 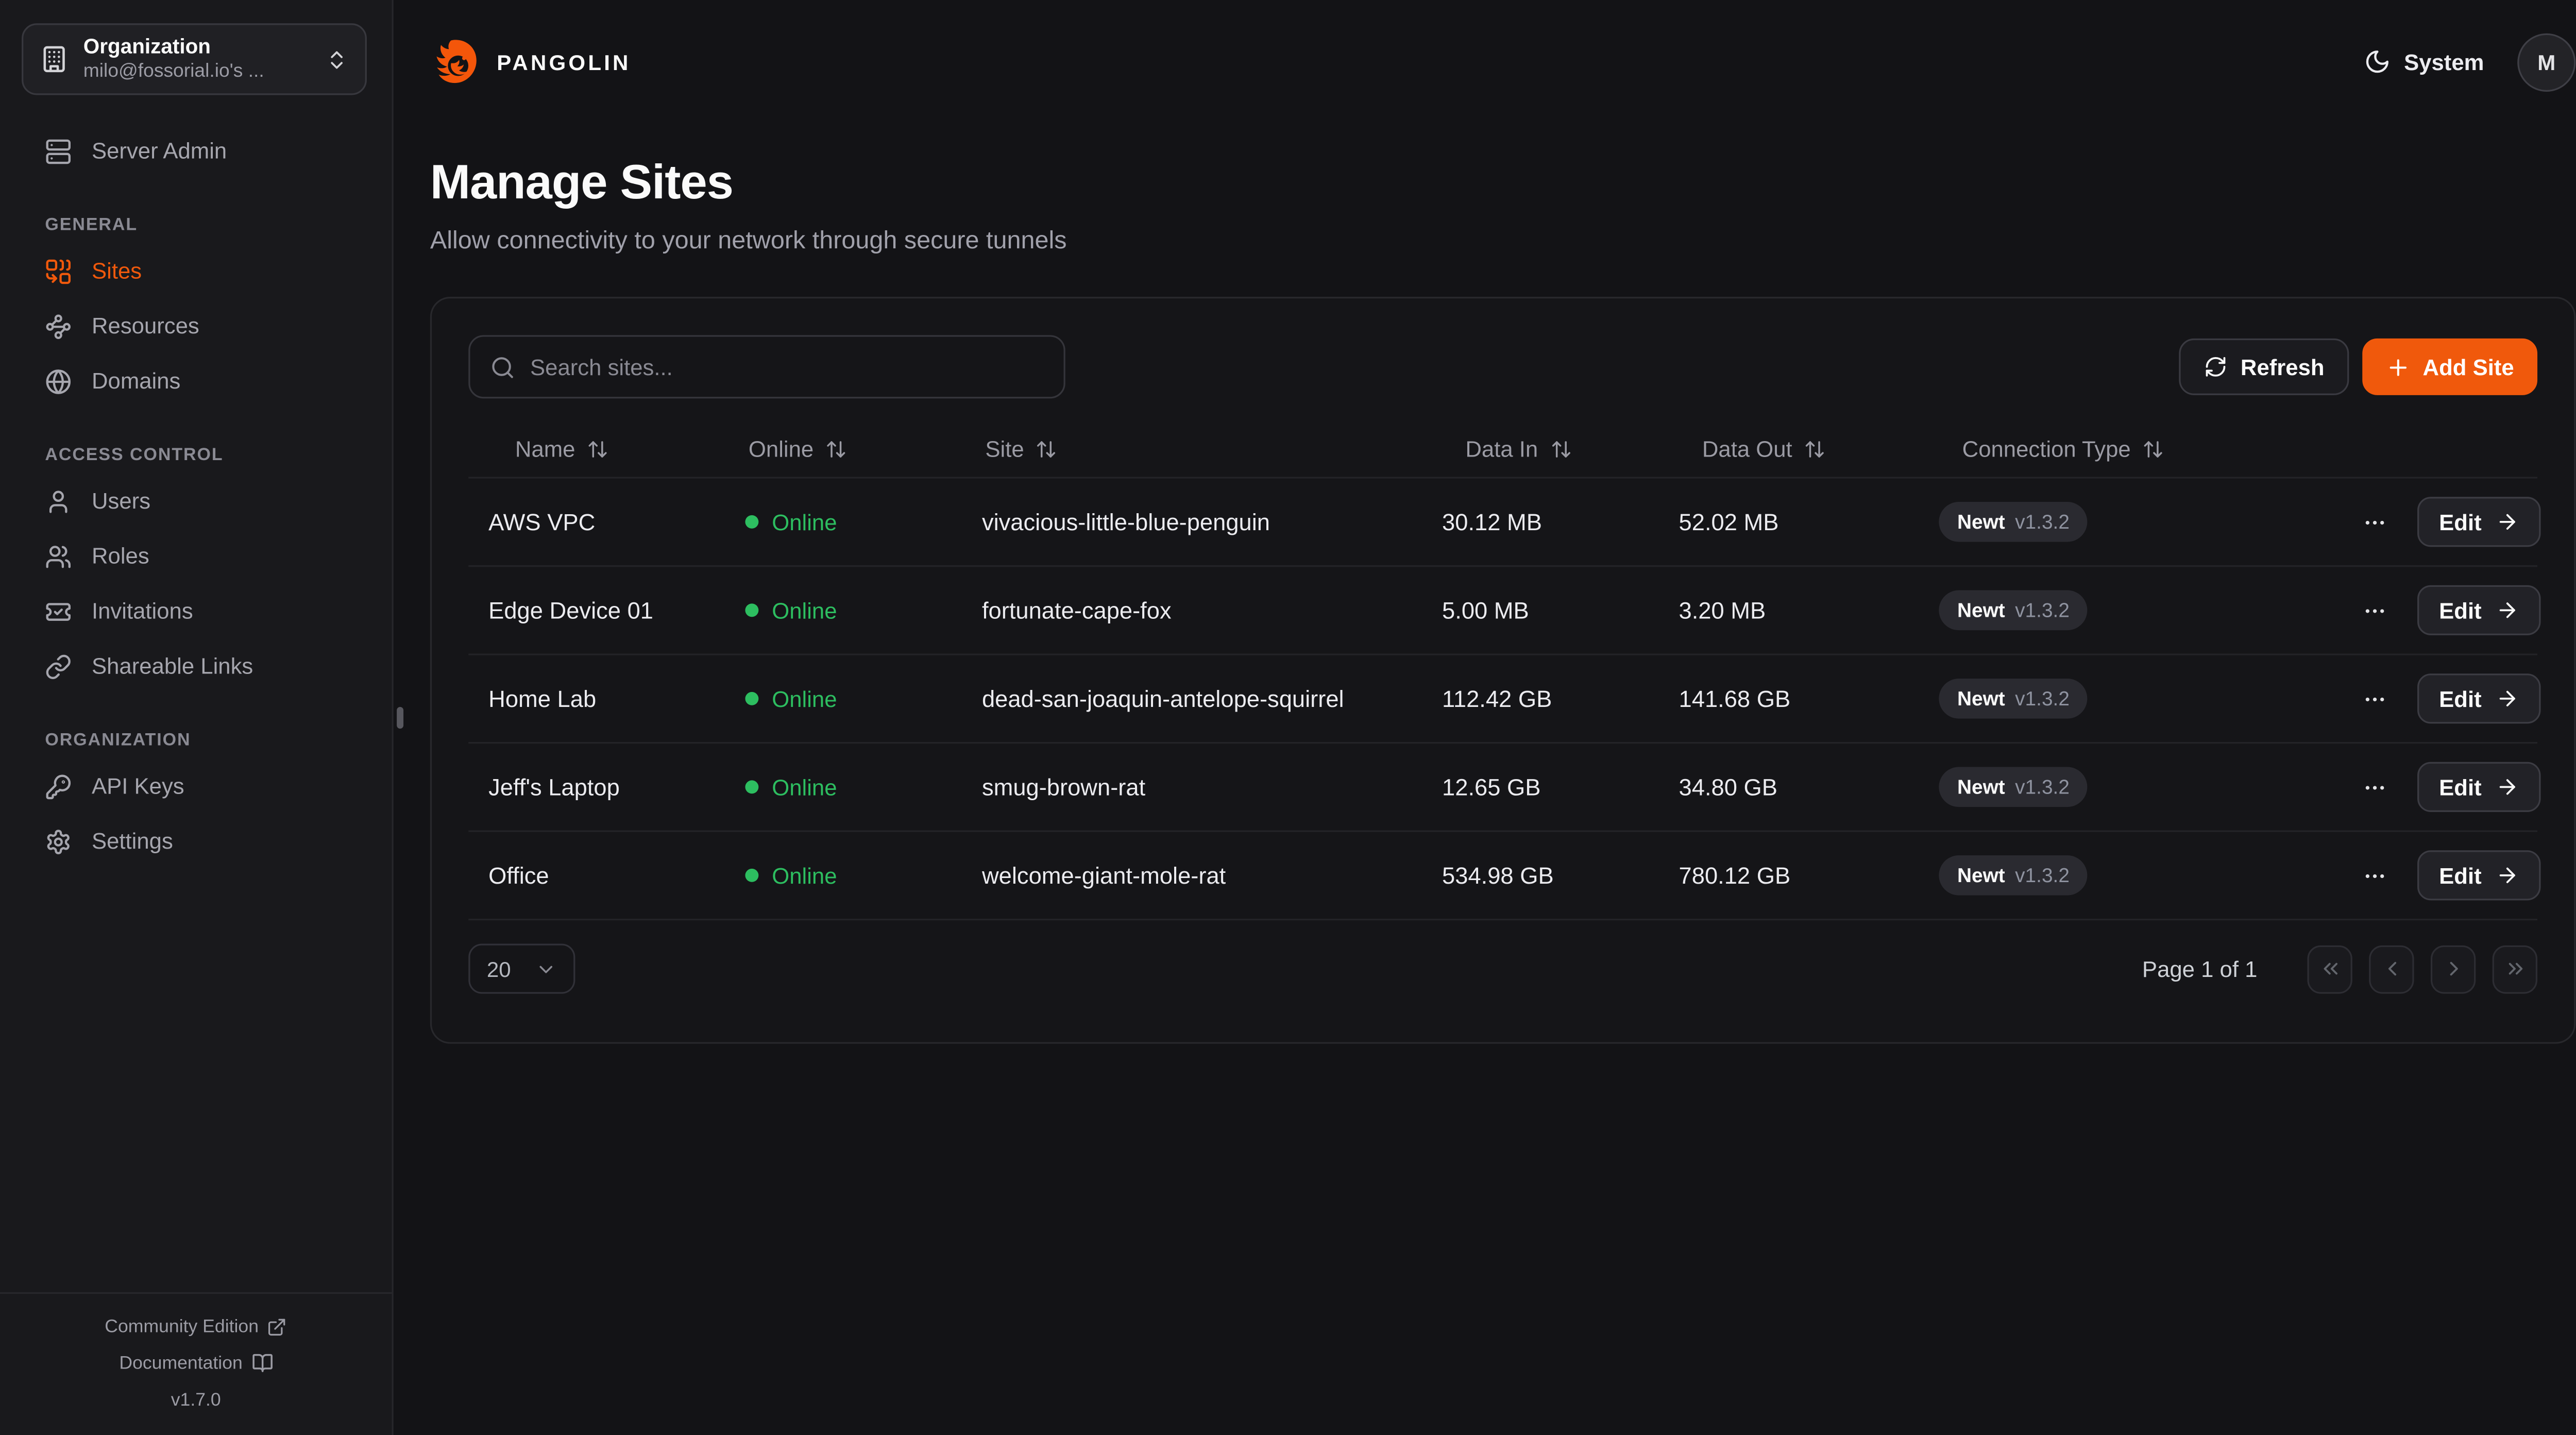 I want to click on online-dot-icon, so click(x=752, y=787).